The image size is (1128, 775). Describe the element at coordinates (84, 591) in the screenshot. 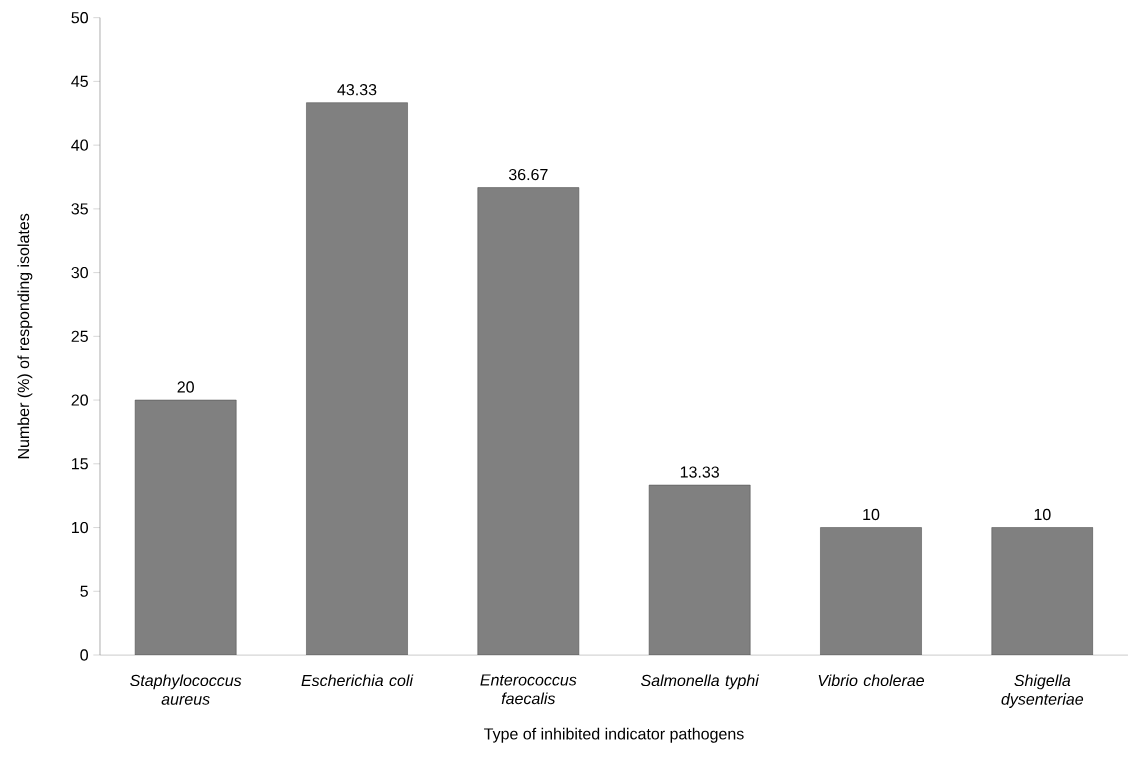

I see `y-tick-label: 5` at that location.